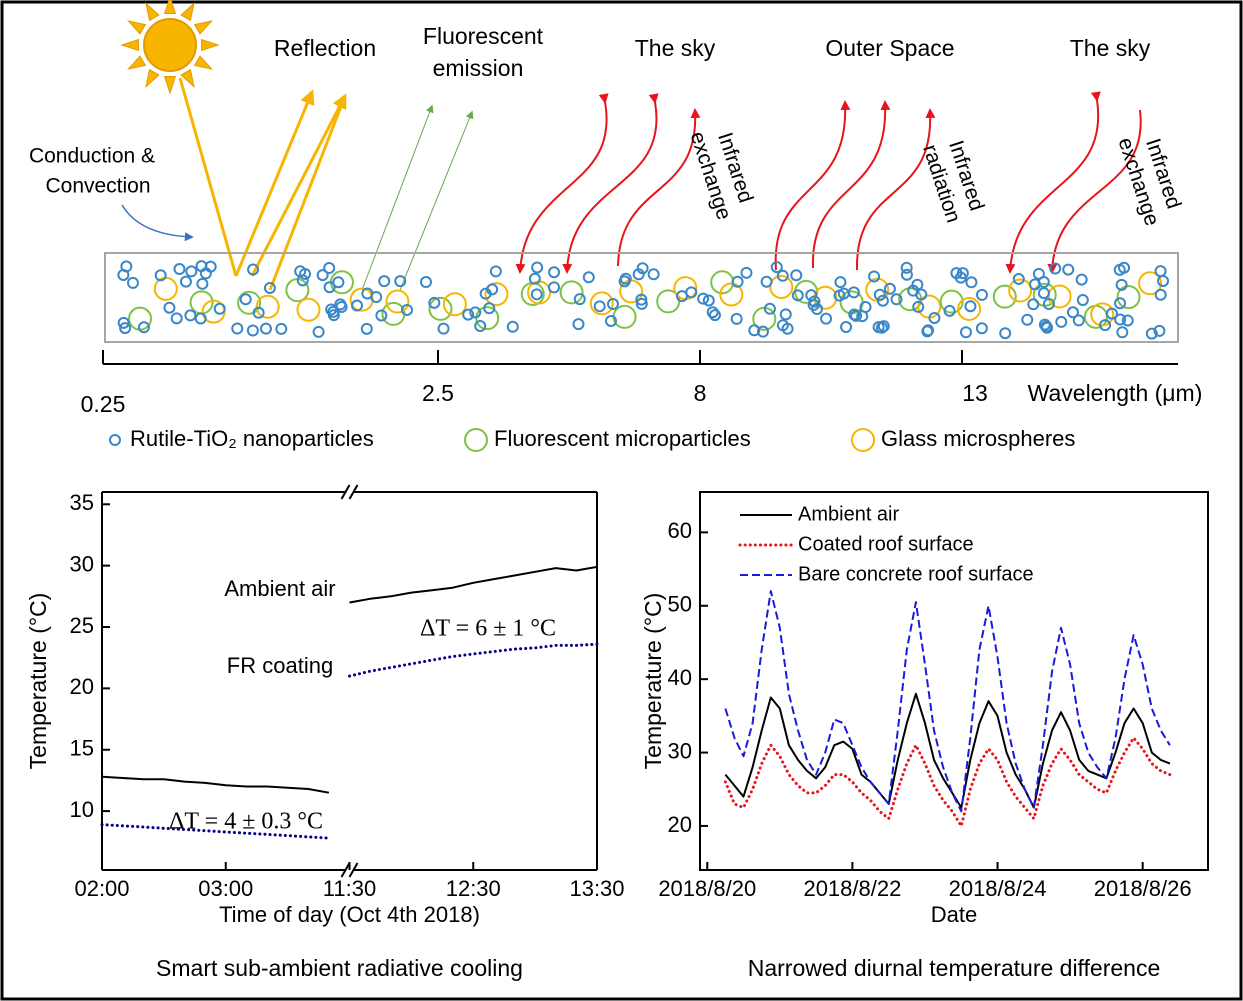 The width and height of the screenshot is (1243, 1001). I want to click on x-tick-label: 11:30, so click(349, 888).